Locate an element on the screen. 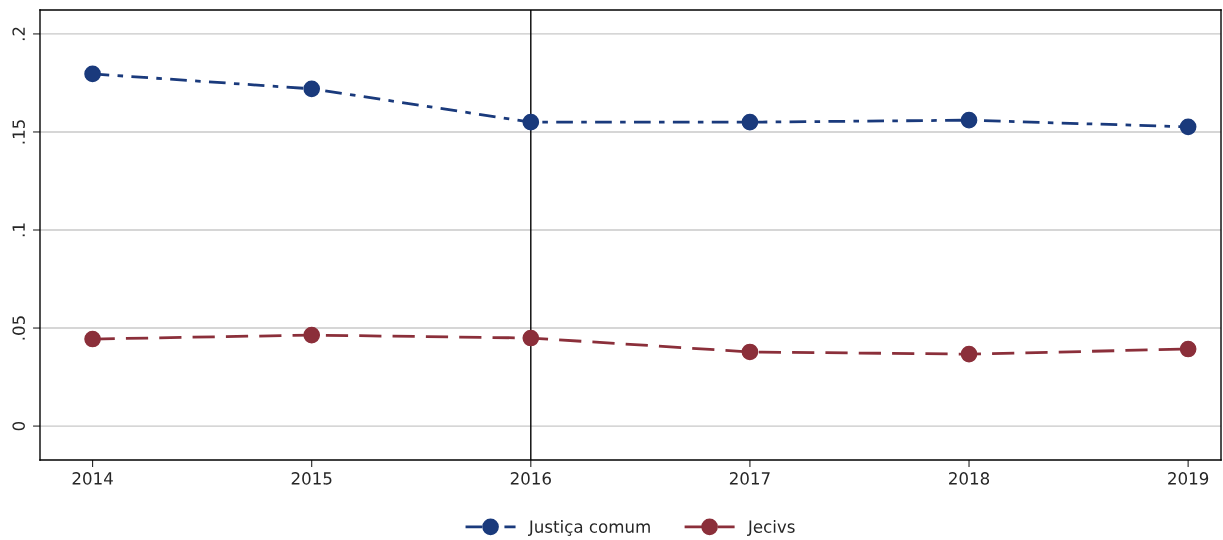 This screenshot has width=1223, height=540. legend-label: Justiça comum is located at coordinates (589, 528).